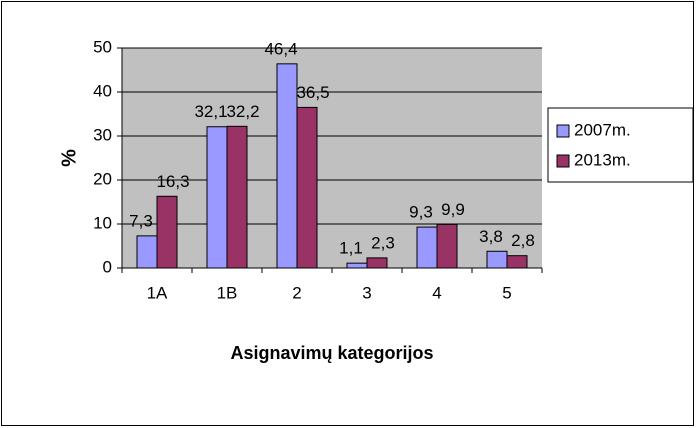 Image resolution: width=696 pixels, height=428 pixels. Describe the element at coordinates (383, 242) in the screenshot. I see `data-label: 2,3` at that location.